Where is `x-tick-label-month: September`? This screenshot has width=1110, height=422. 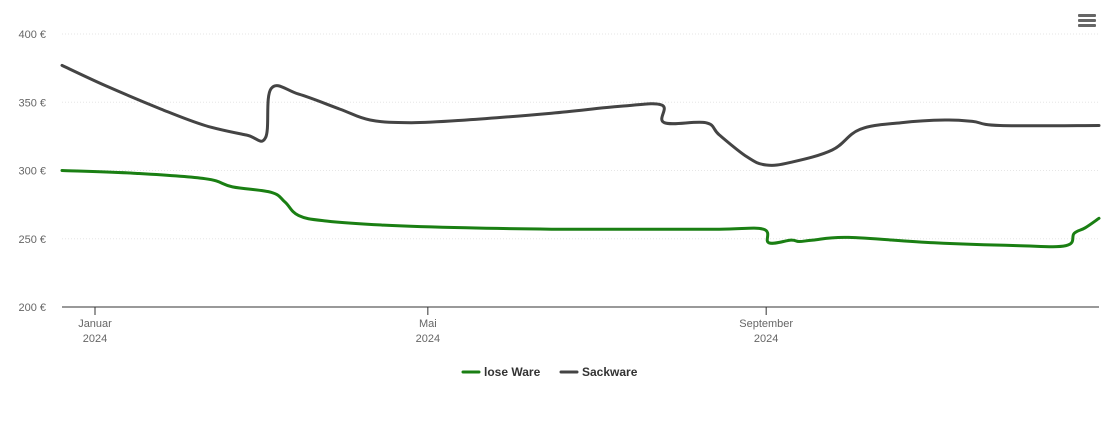
x-tick-label-month: September is located at coordinates (766, 324).